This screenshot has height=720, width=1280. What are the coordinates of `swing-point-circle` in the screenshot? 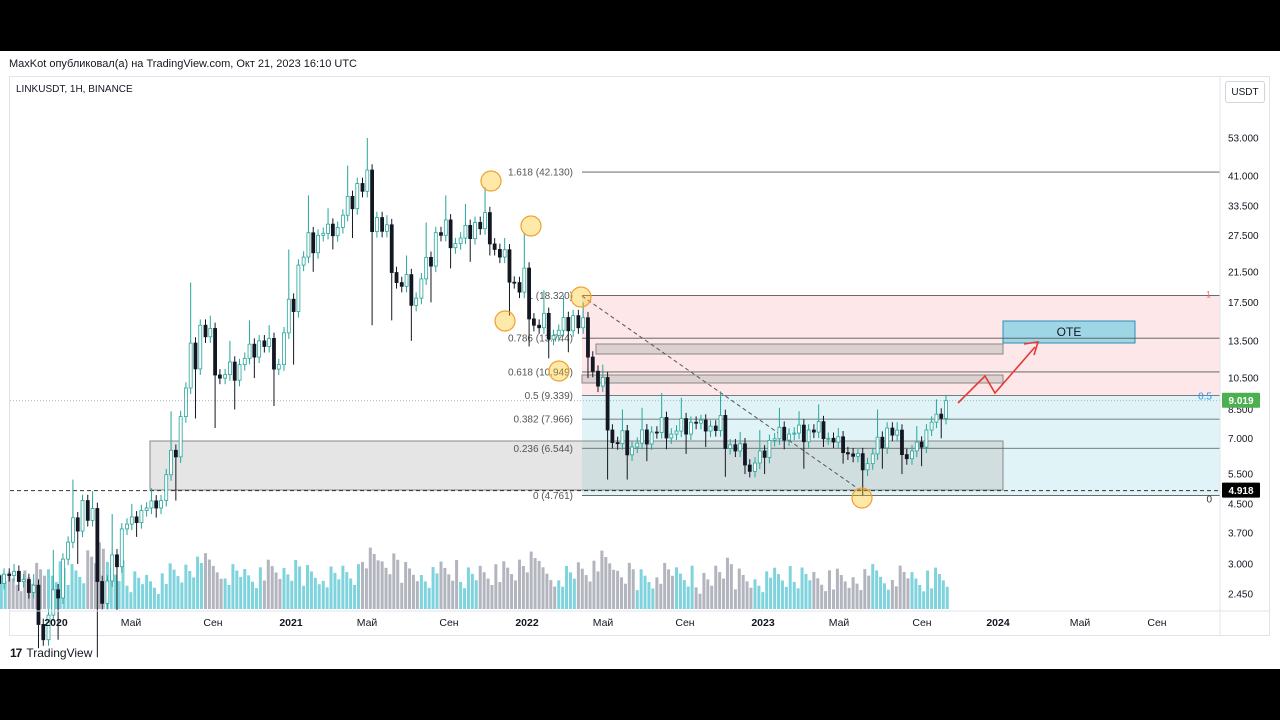 It's located at (491, 181).